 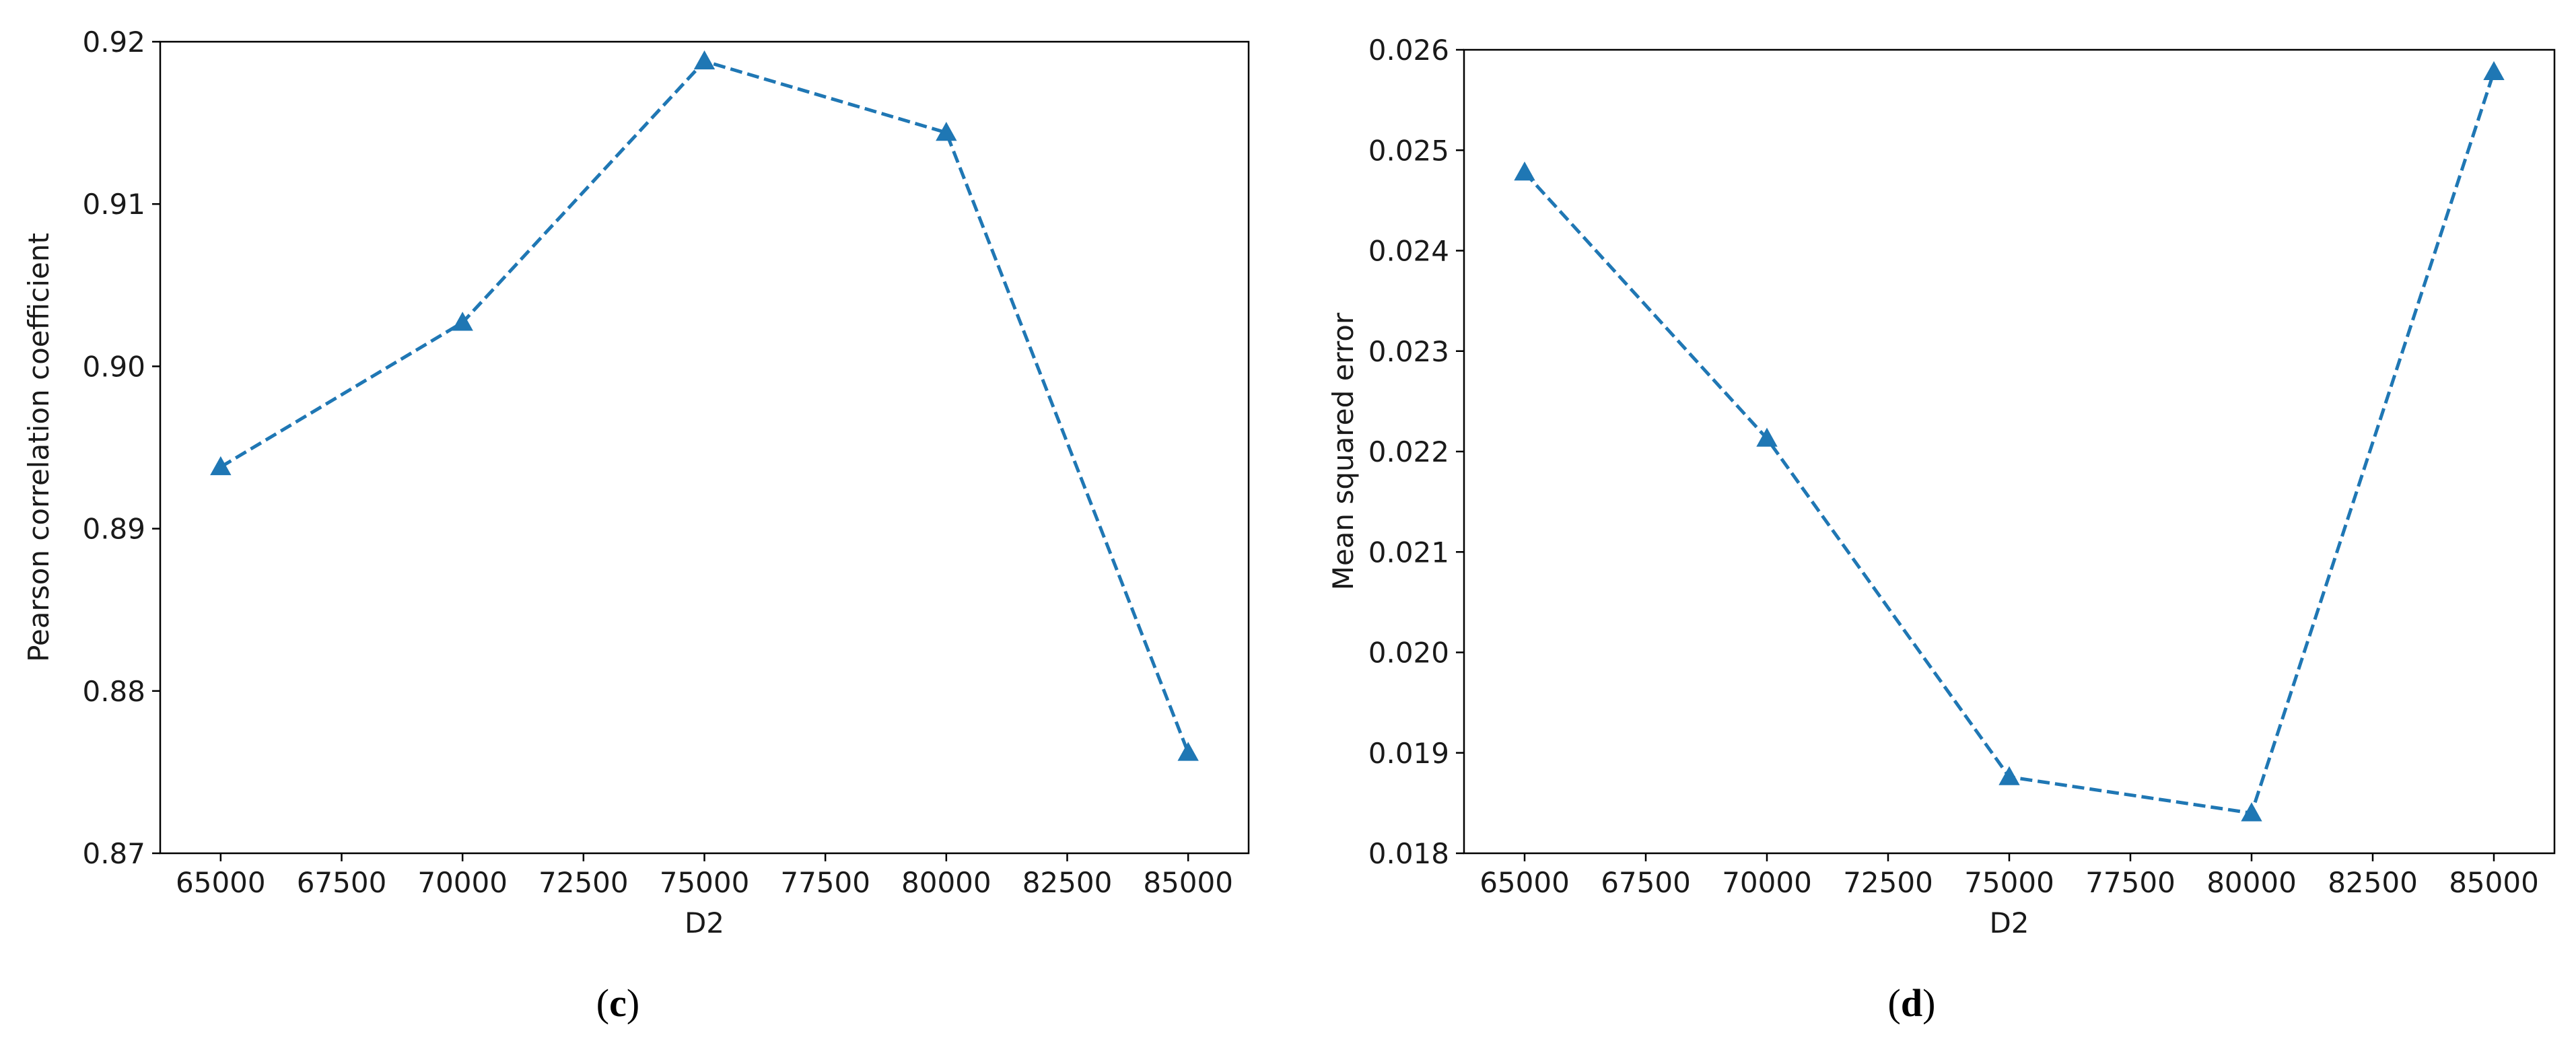 I want to click on y-tick-label: 0.024, so click(x=1408, y=251).